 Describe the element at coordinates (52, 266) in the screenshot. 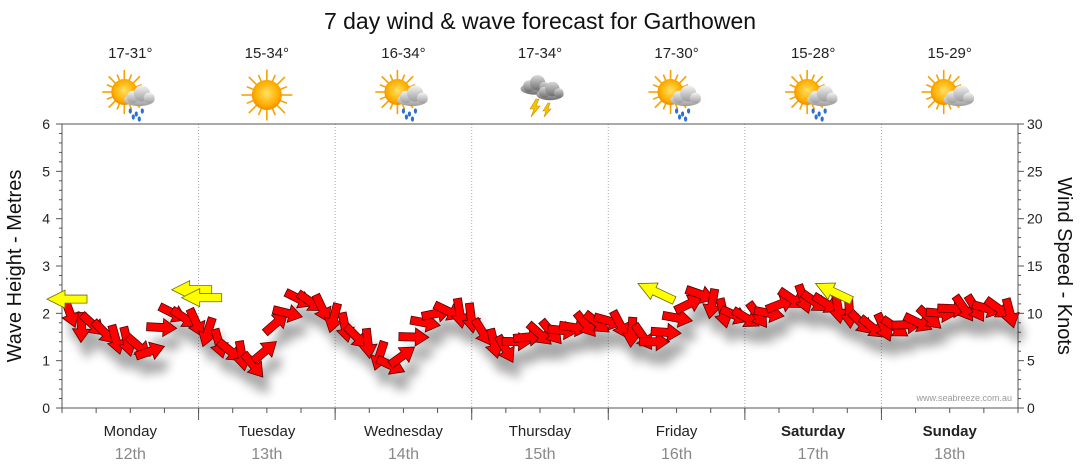

I see `left-axis-ticks: 0 1 2 3 4 5 6` at that location.